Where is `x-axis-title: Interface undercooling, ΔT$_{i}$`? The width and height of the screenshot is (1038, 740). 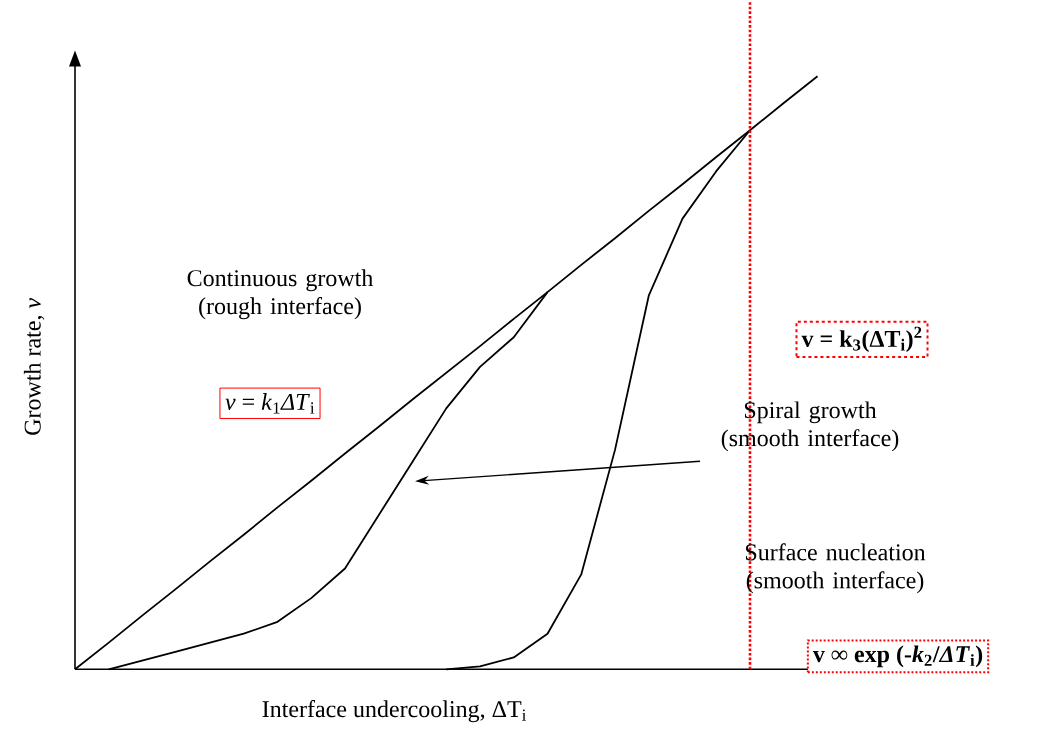
x-axis-title: Interface undercooling, ΔT$_{i}$ is located at coordinates (394, 711).